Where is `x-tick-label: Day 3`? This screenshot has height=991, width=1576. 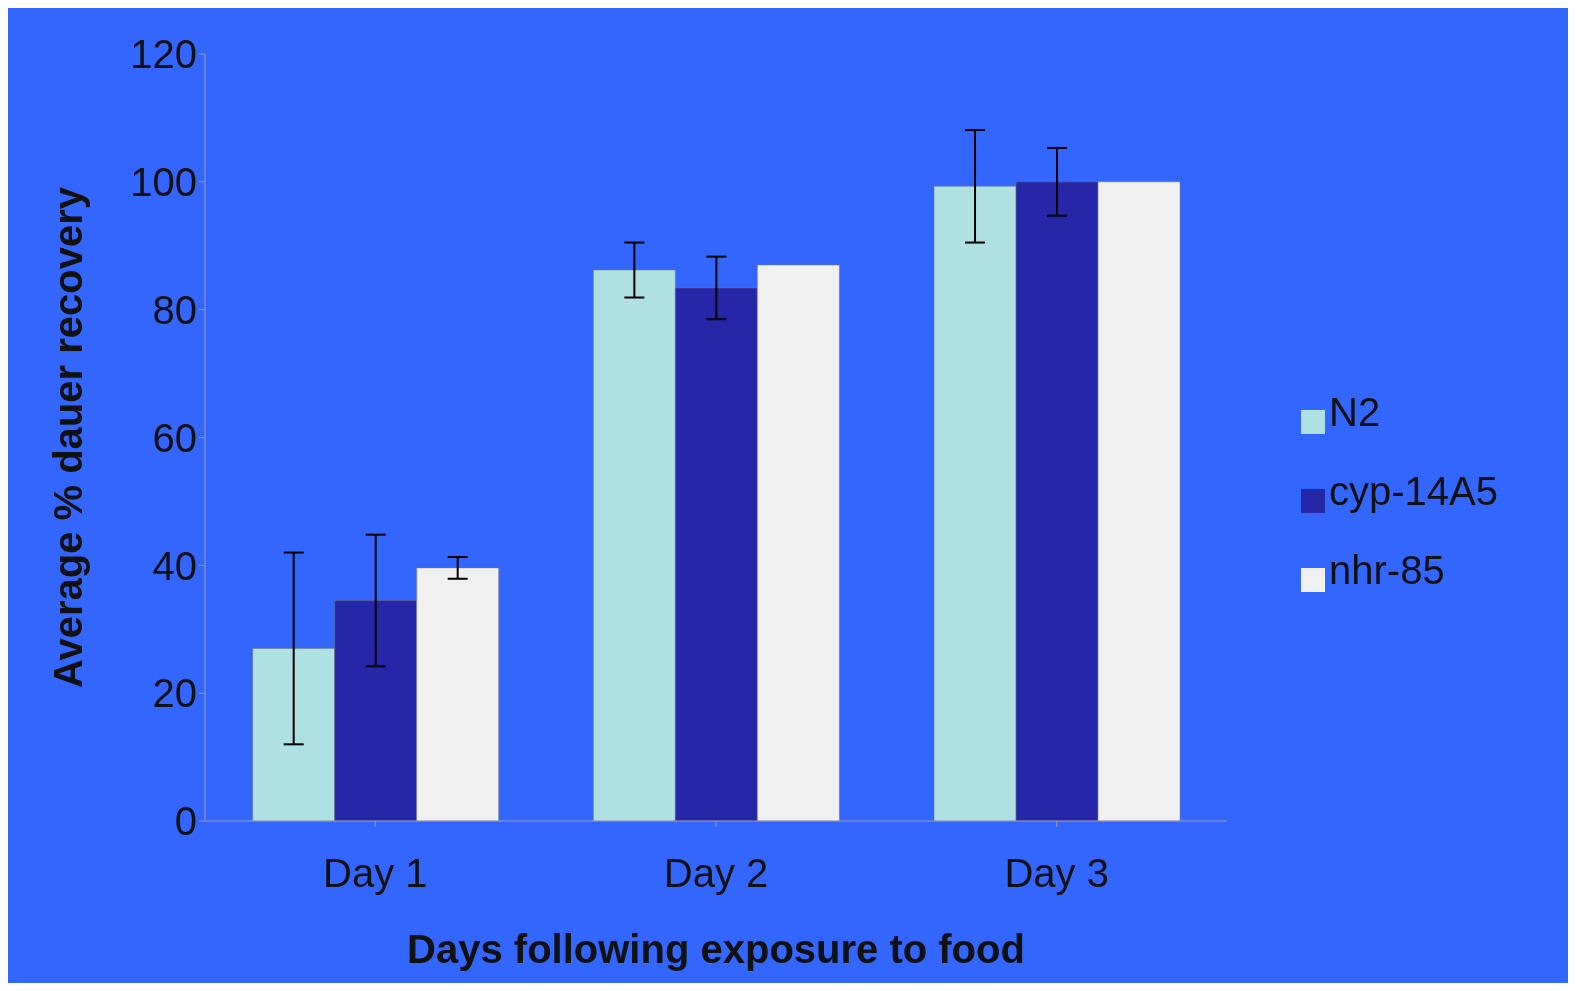 x-tick-label: Day 3 is located at coordinates (1056, 873).